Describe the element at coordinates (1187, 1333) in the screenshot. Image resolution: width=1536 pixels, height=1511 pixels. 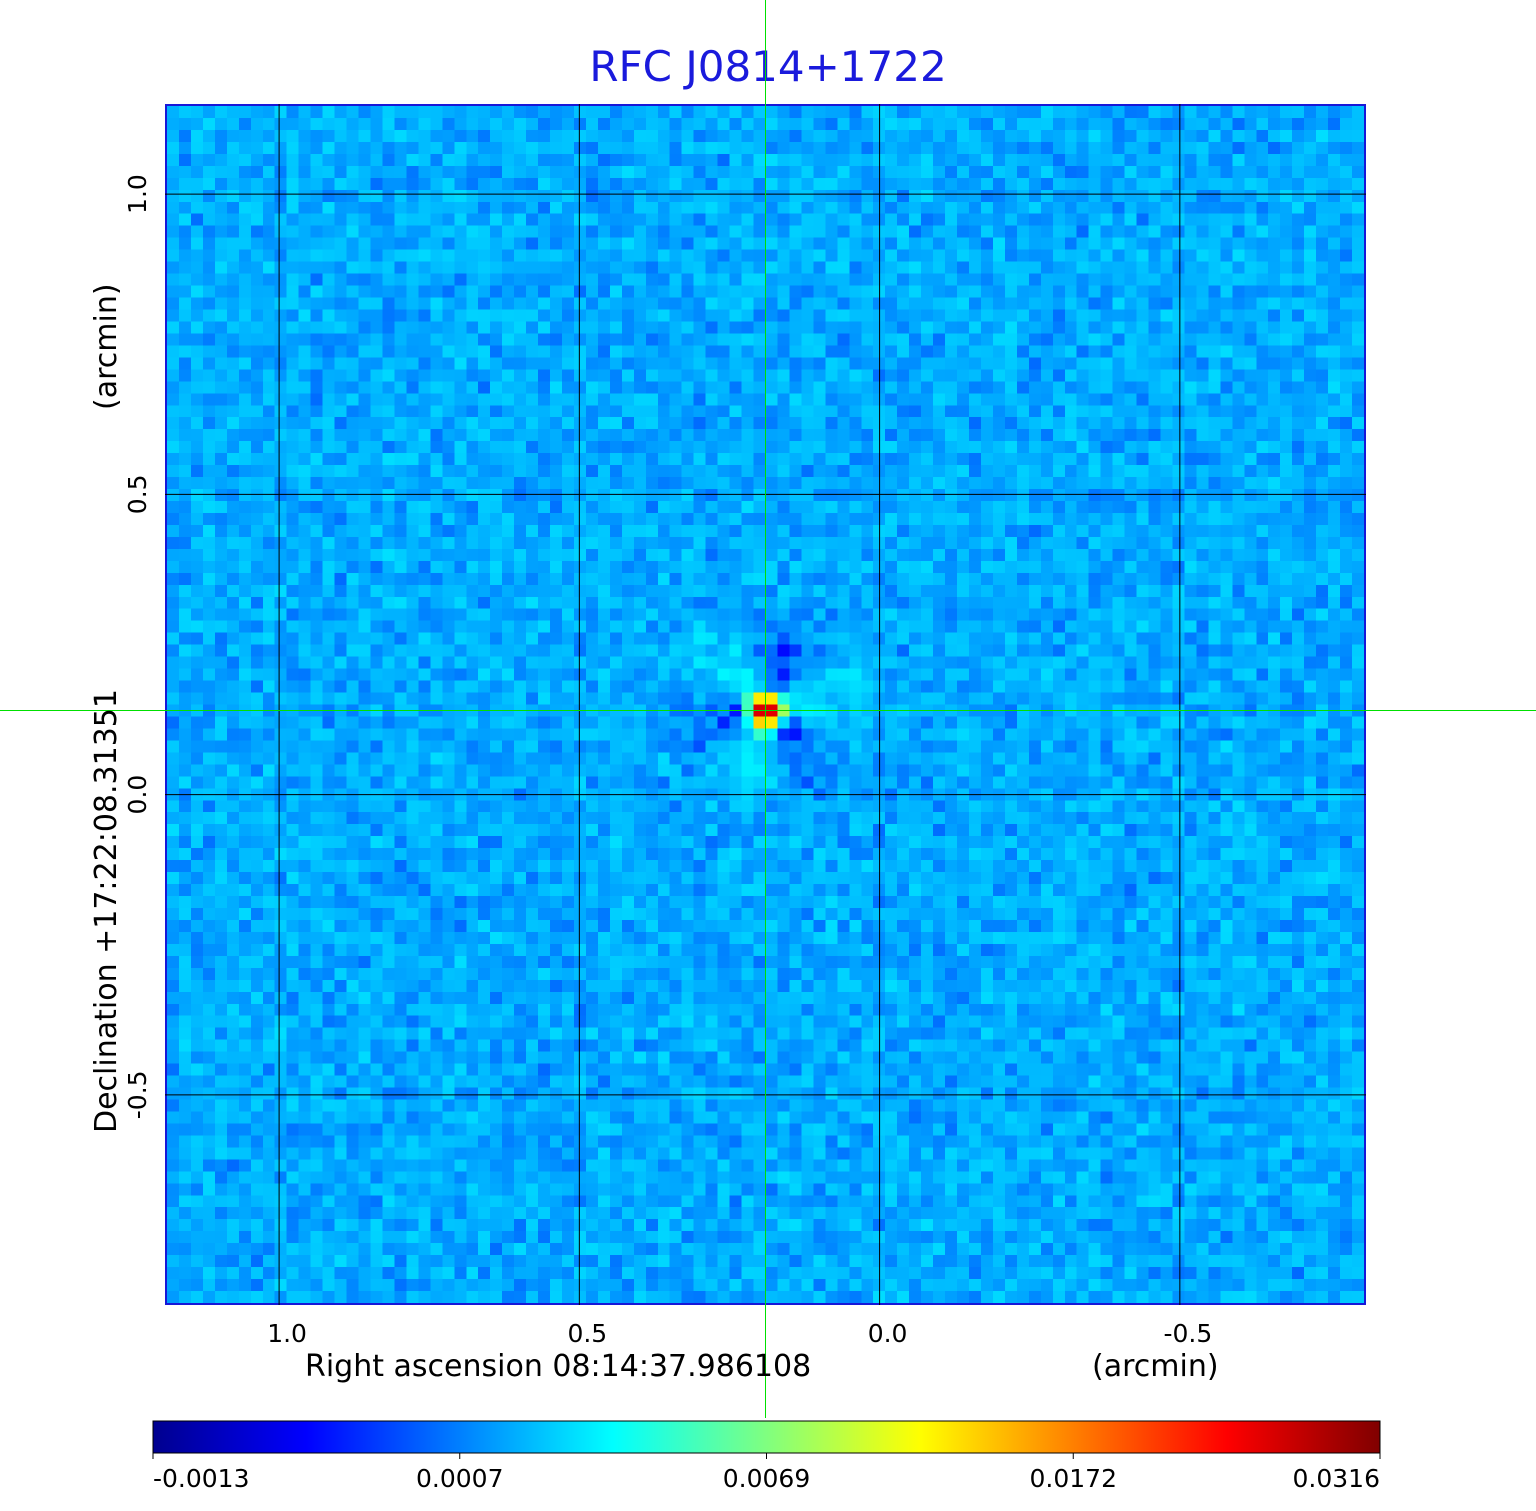
I see `x-tick-label: -0.5` at that location.